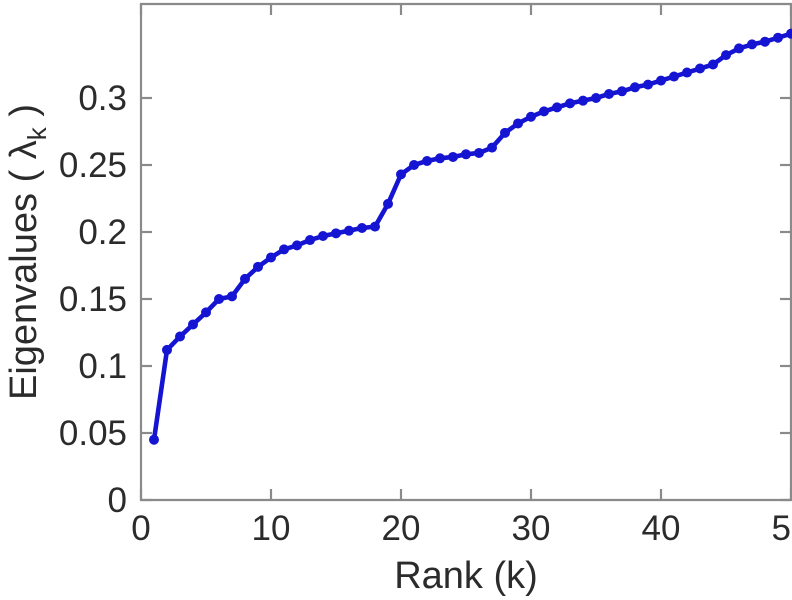 The height and width of the screenshot is (600, 792). I want to click on y-tick-label: 0.2, so click(102, 232).